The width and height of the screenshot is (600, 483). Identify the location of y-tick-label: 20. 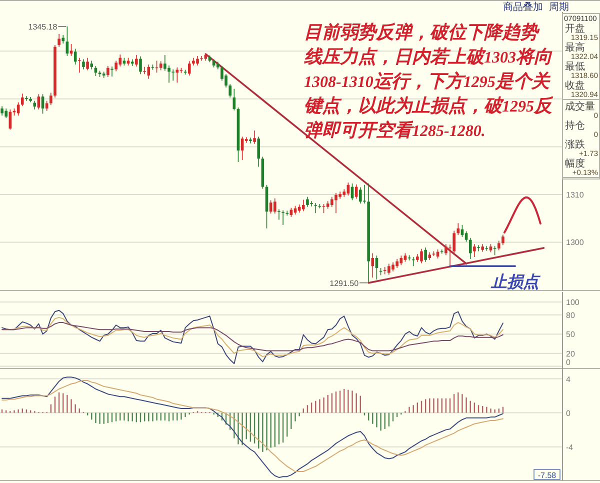
(571, 353).